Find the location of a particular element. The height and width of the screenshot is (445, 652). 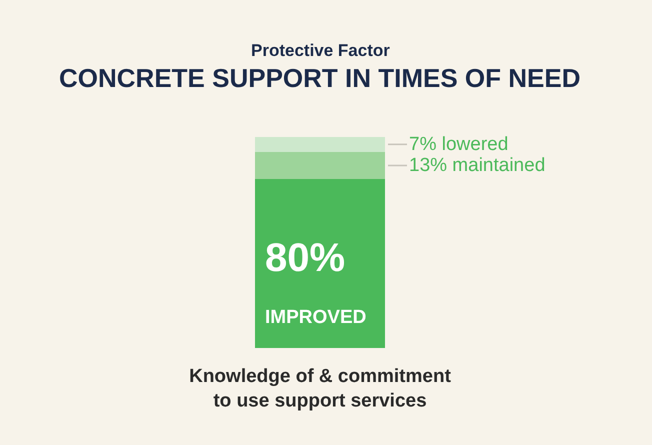

data-label: 80% IMPROVED is located at coordinates (315, 282).